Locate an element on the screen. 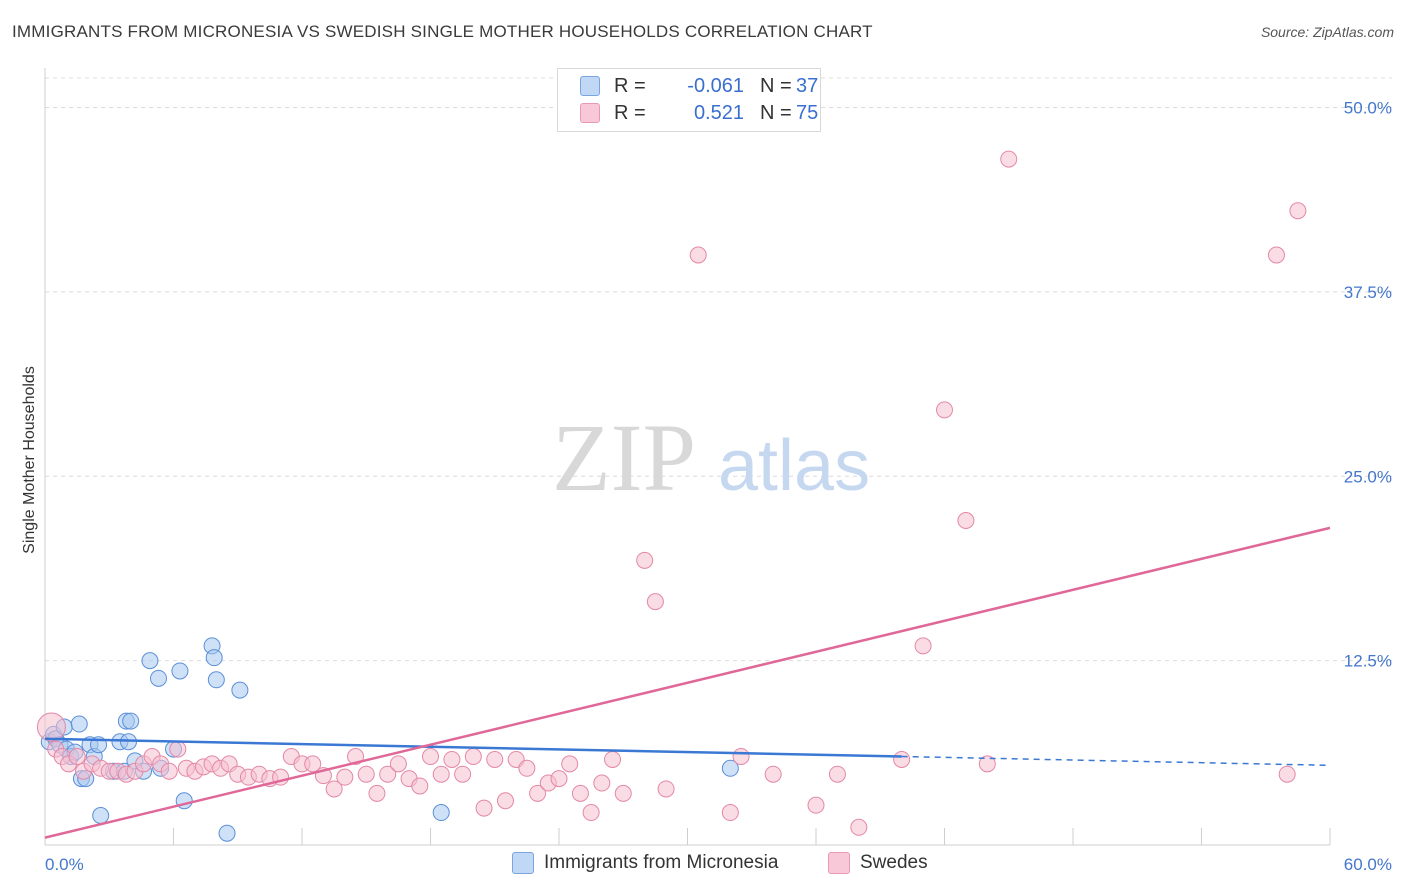  x-tick-label: 60.0% is located at coordinates (1368, 864).